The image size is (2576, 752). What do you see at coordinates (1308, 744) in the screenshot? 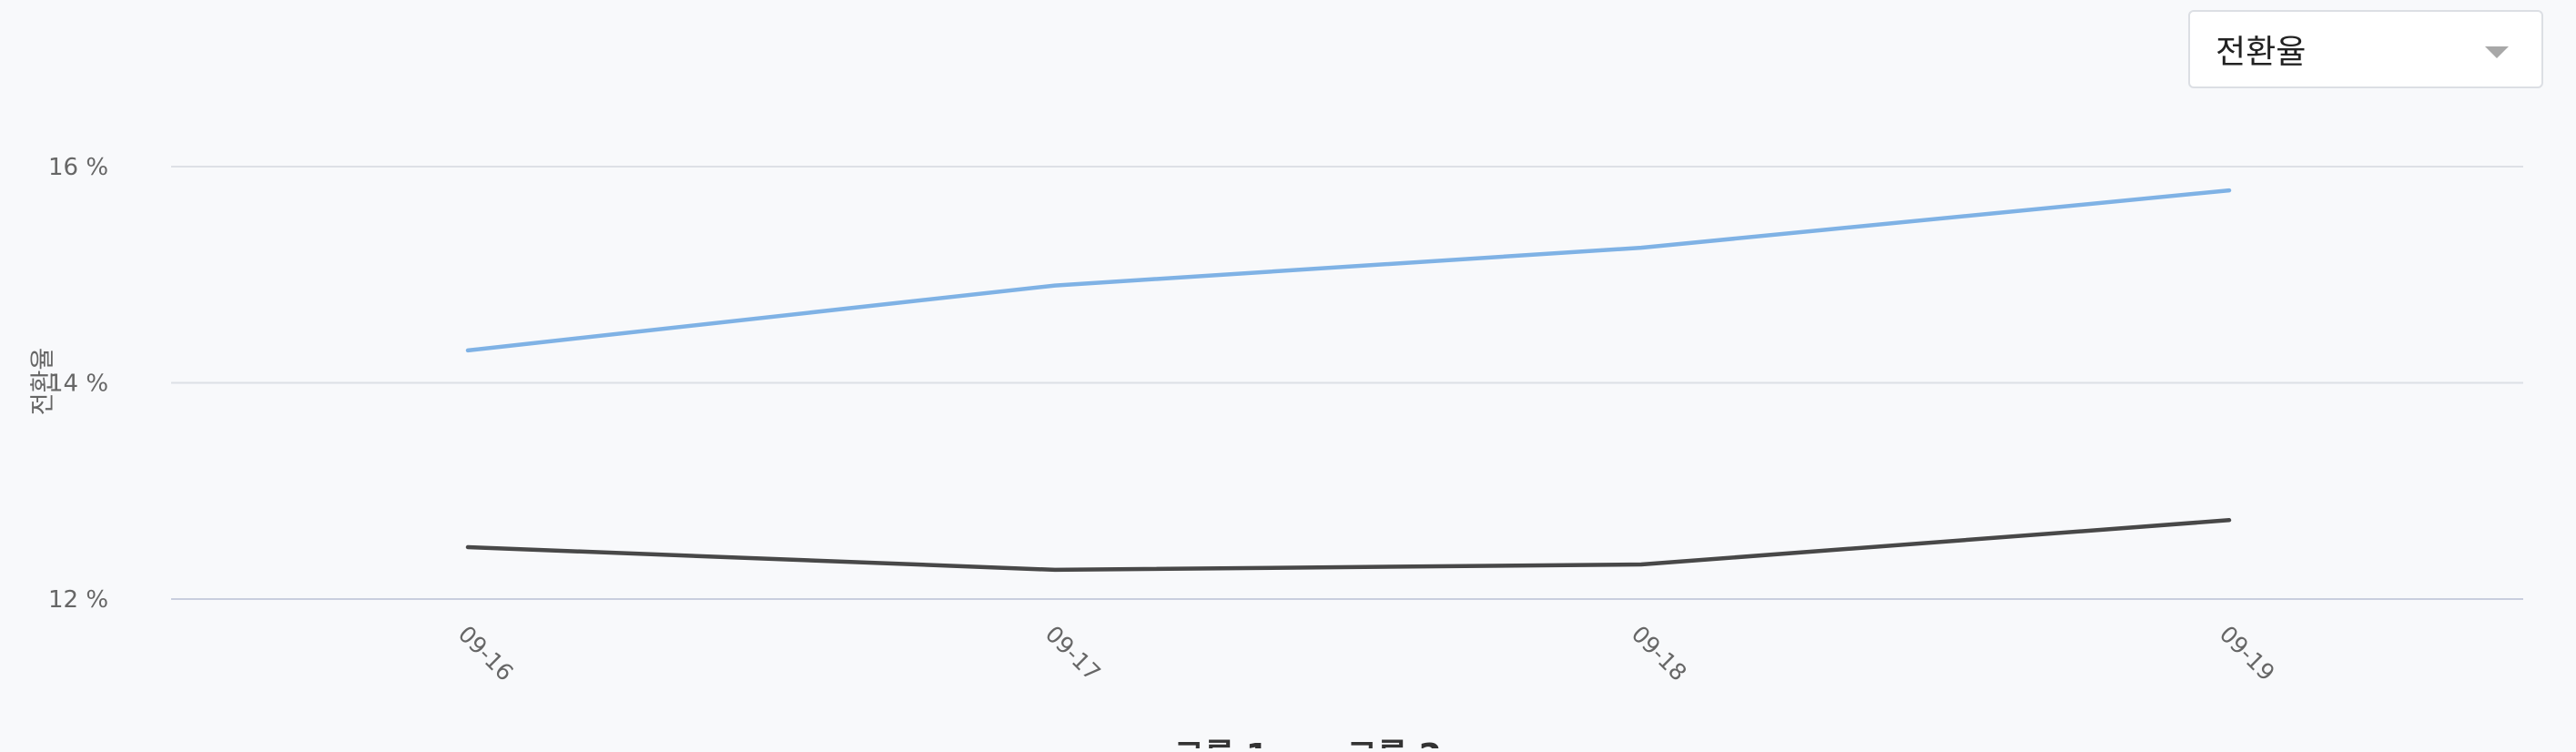
I see `legend: 그룹 1 그룹 2` at bounding box center [1308, 744].